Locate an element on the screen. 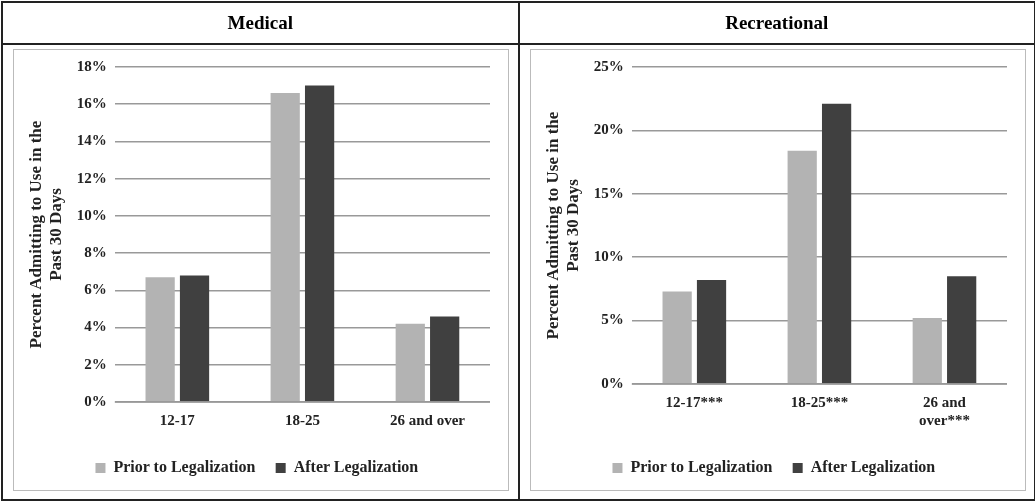 The image size is (1035, 502). chart-title: Recreational is located at coordinates (776, 24).